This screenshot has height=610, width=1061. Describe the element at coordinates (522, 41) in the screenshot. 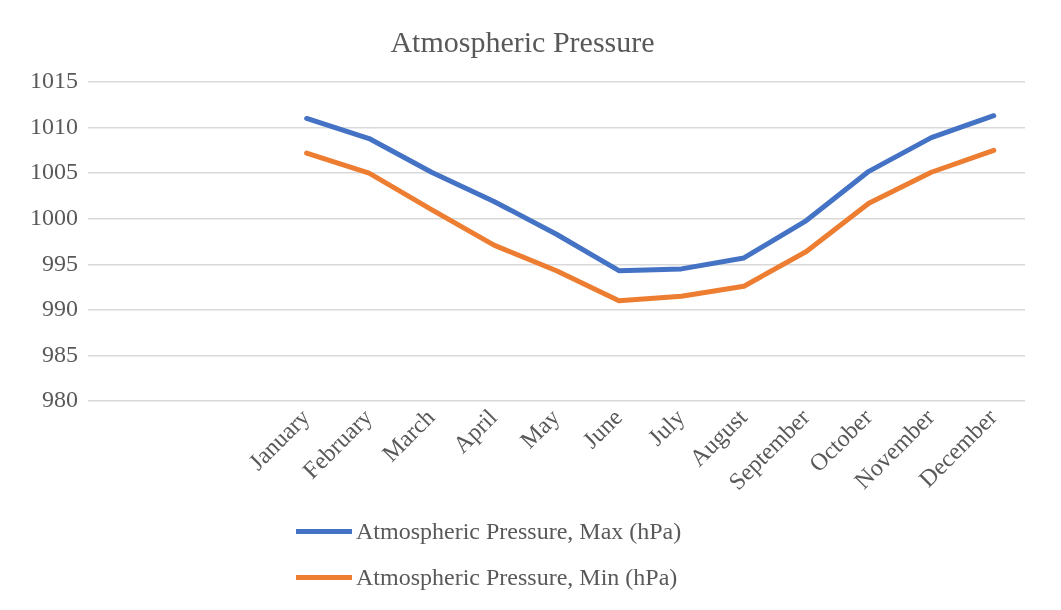

I see `chart-title: Atmospheric Pressure` at that location.